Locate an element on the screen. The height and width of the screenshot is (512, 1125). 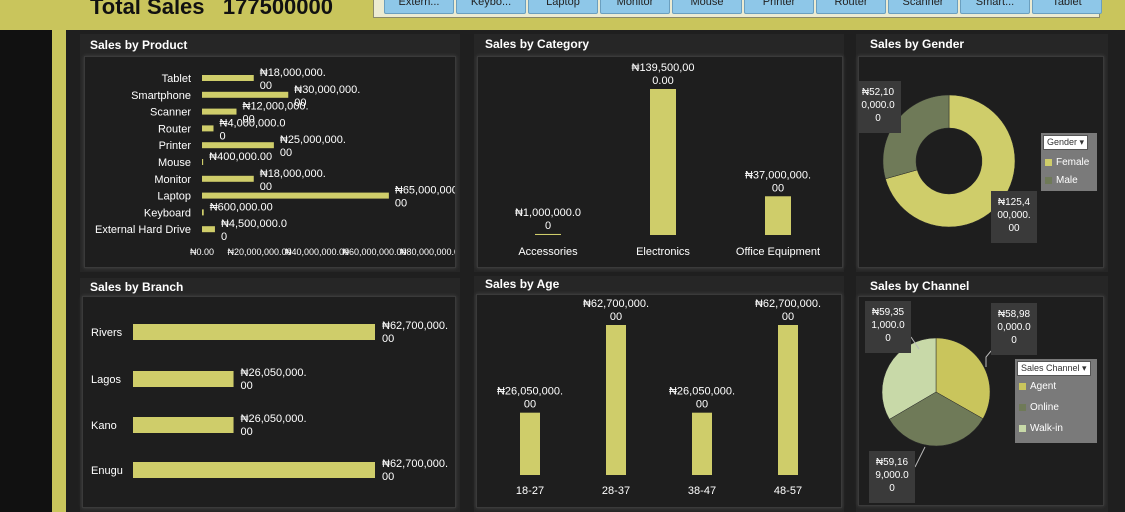
slicer-item-monitor: Monitor is located at coordinates (635, 7).